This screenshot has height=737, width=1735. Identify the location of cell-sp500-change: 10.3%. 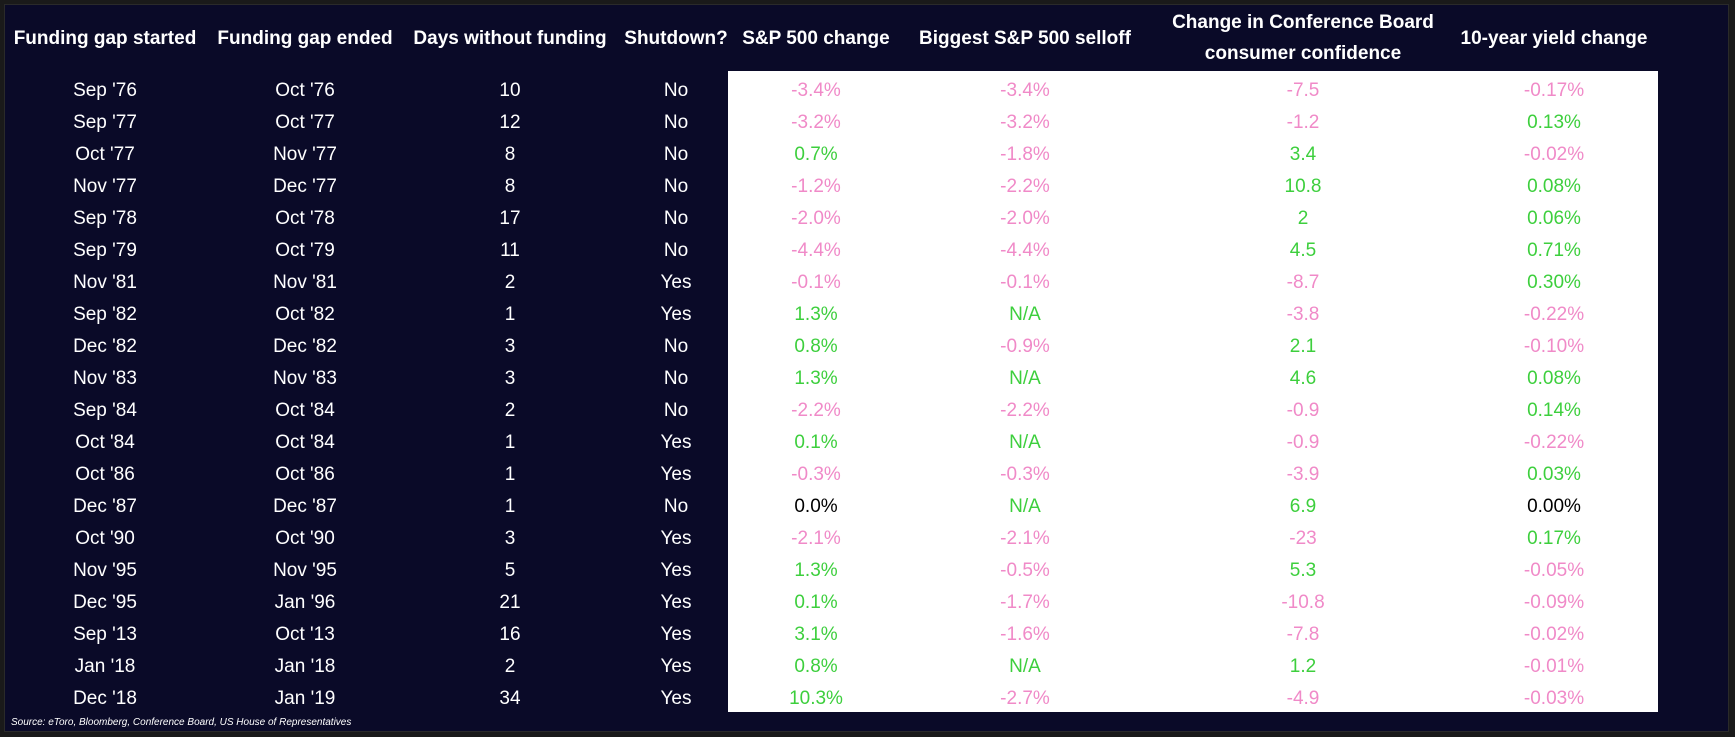
(816, 698).